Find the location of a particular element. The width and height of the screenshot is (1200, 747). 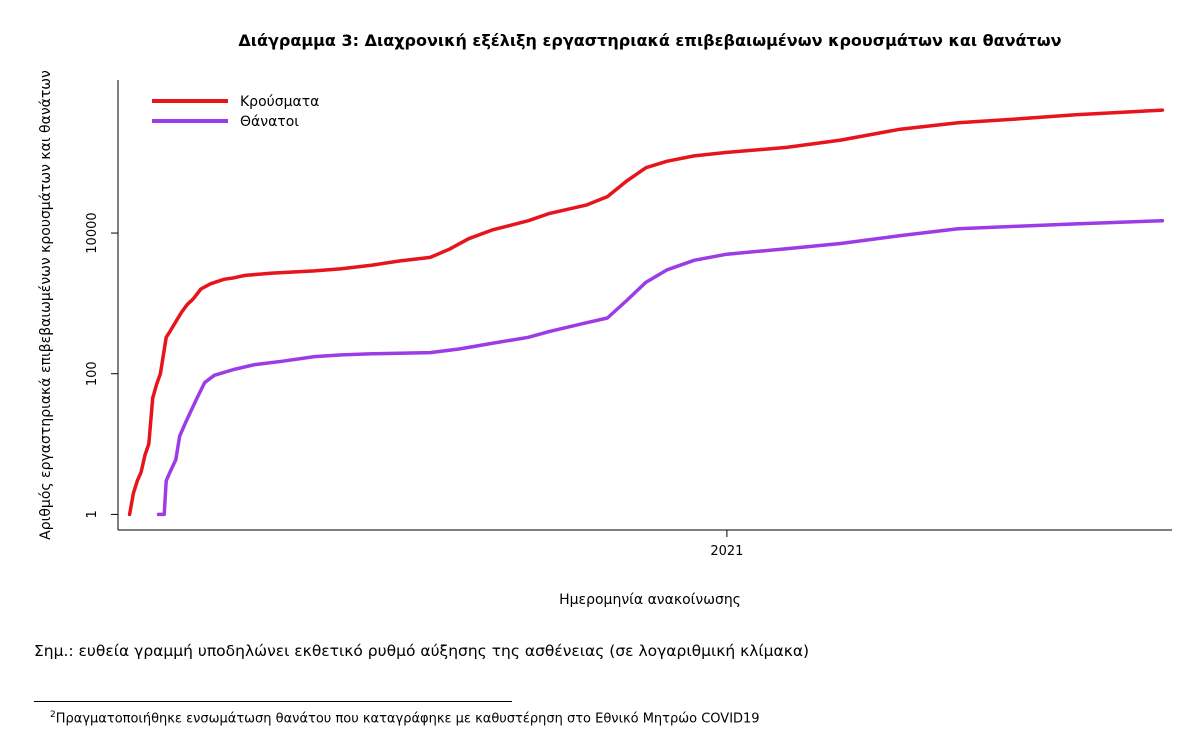

legend-label-deaths: Θάνατοι is located at coordinates (269, 122).